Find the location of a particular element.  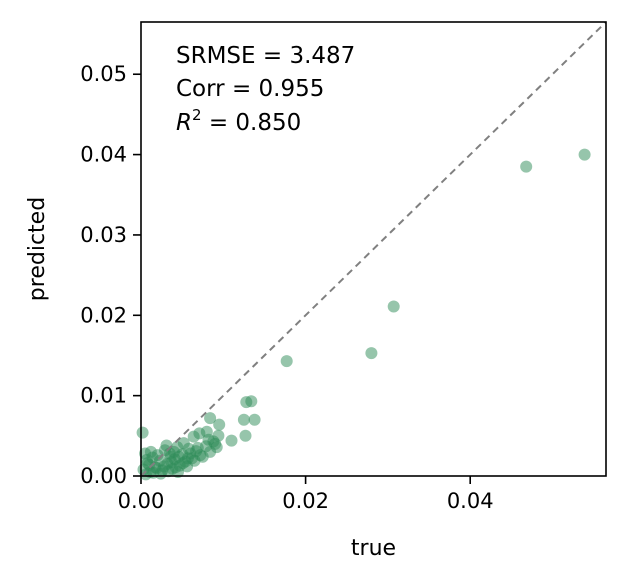

r2-symbol: R is located at coordinates (184, 123).